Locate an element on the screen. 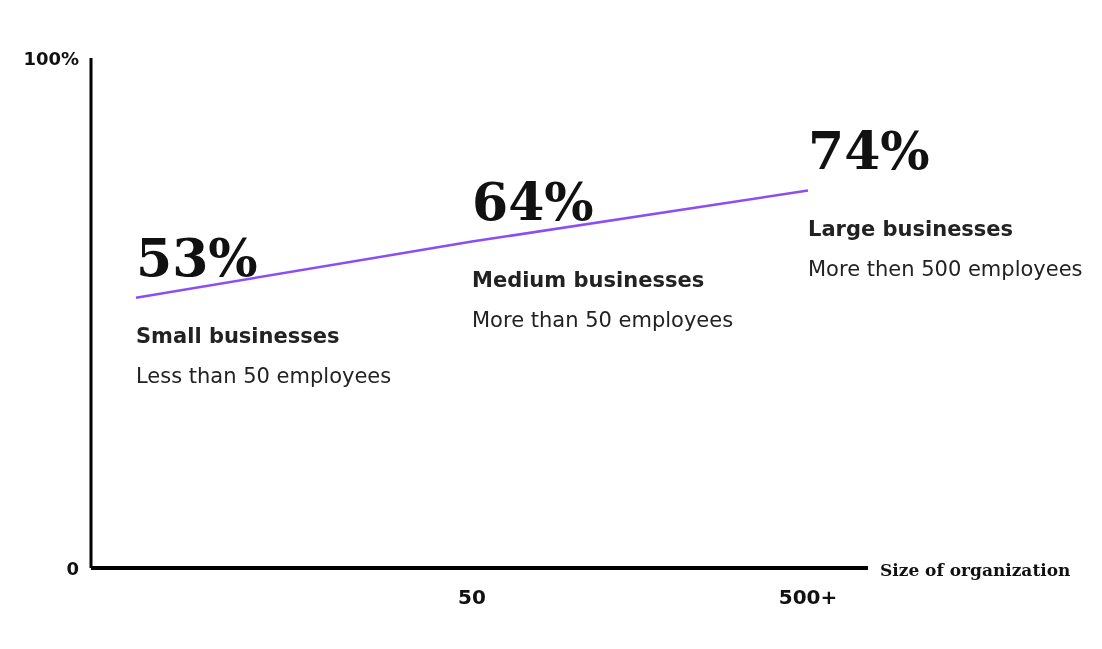  data-label: 53% is located at coordinates (197, 257).